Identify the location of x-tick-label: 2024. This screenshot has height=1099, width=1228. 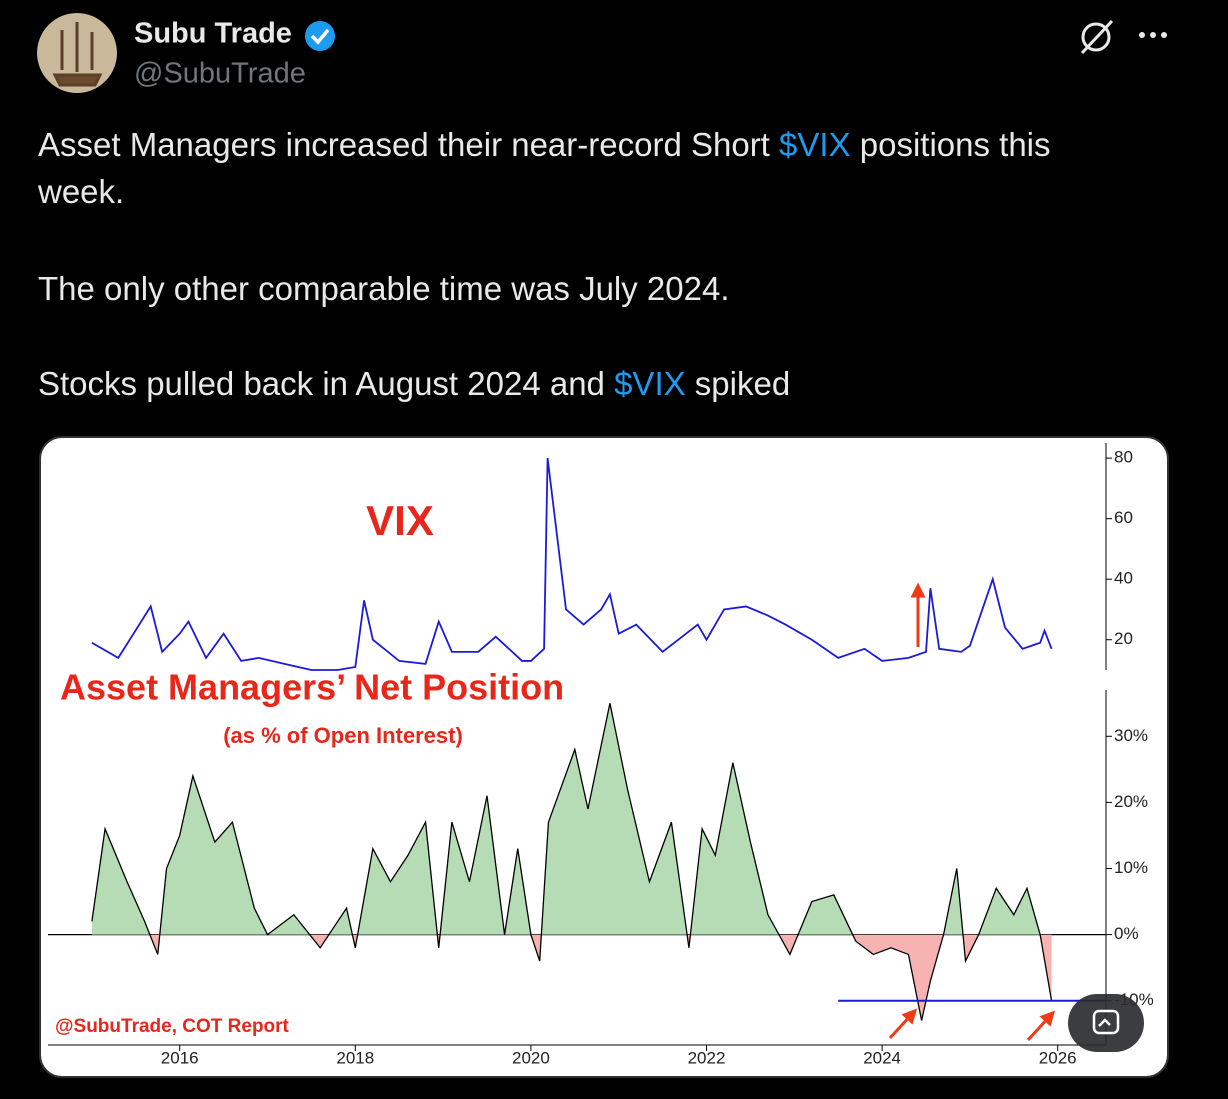
(882, 1057).